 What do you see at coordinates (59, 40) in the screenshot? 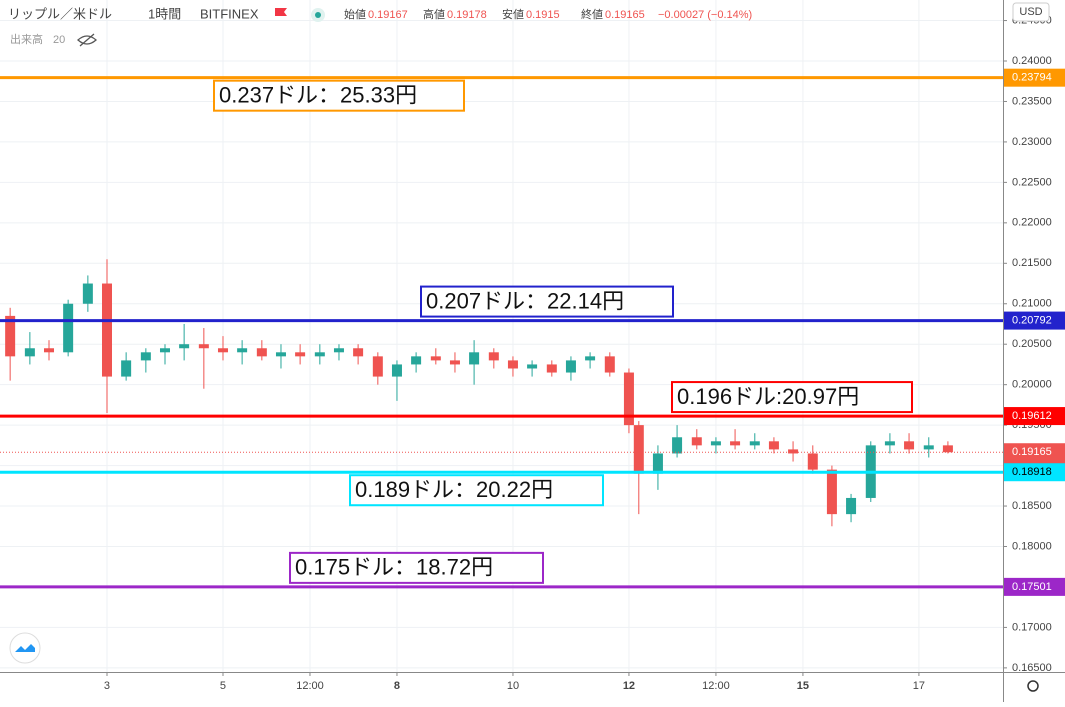
I see `volume-value: 20` at bounding box center [59, 40].